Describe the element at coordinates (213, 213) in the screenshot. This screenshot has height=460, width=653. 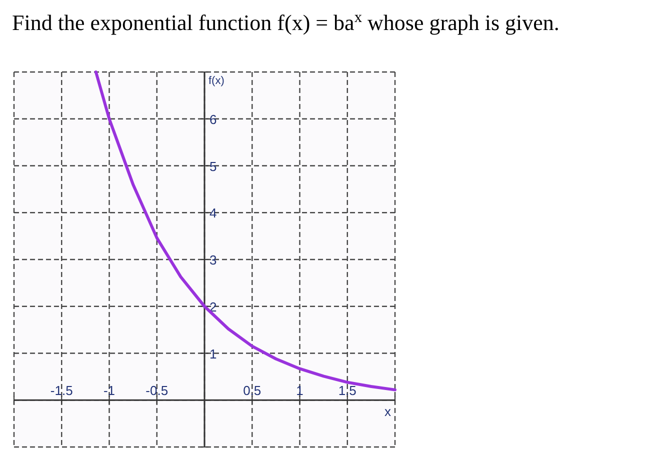
I see `y-tick-label: 4` at that location.